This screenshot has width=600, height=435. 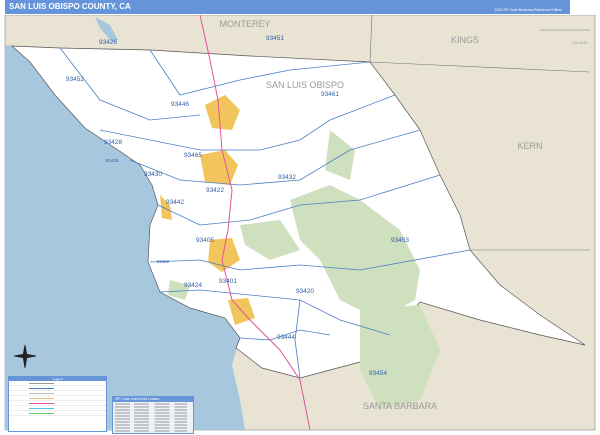 I want to click on zip-label: 93465, so click(x=193, y=155).